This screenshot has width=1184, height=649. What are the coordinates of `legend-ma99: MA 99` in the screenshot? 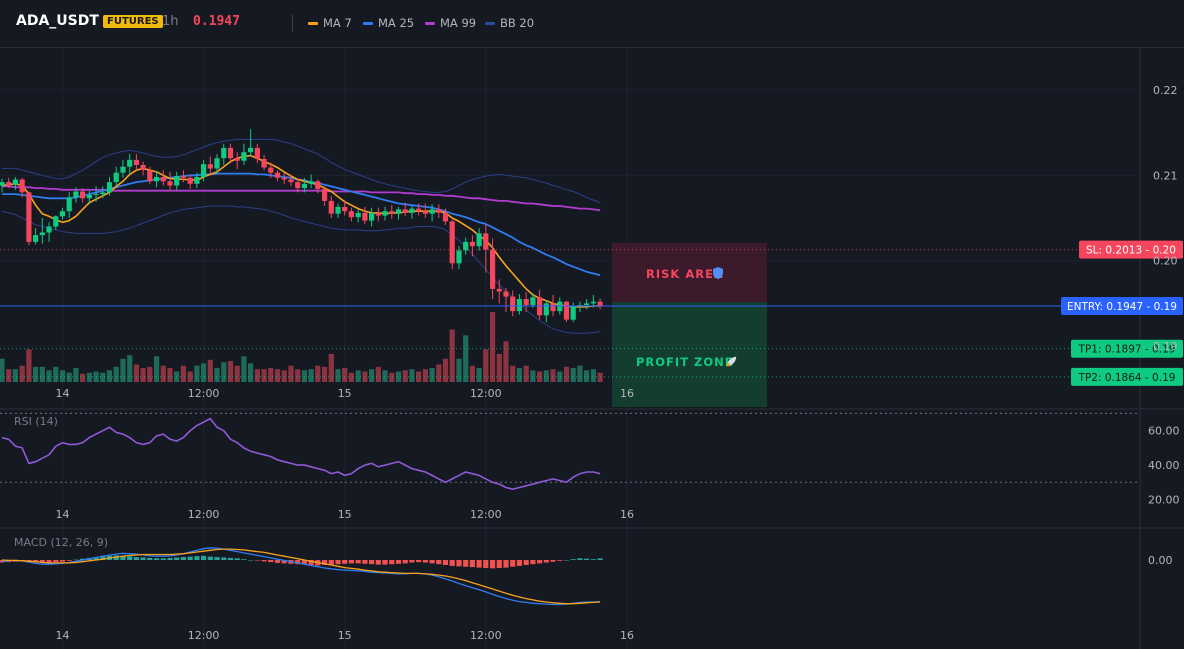 It's located at (450, 23).